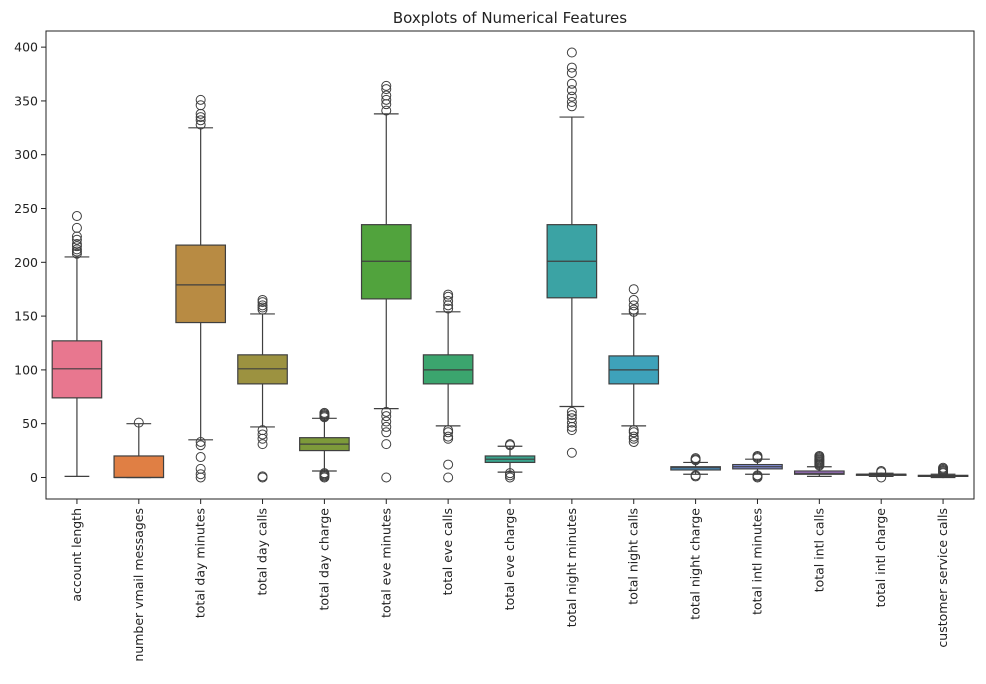 The image size is (986, 684). What do you see at coordinates (26, 208) in the screenshot?
I see `y-tick-label: 250` at bounding box center [26, 208].